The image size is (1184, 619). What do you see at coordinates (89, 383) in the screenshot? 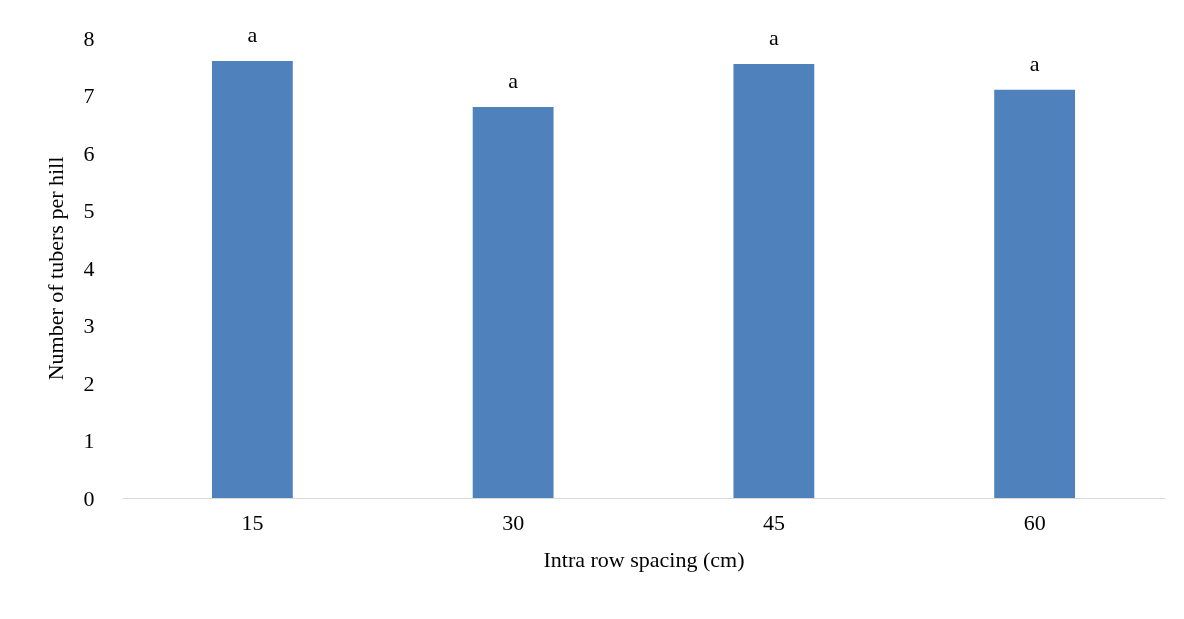
I see `y-tick-label: 2` at bounding box center [89, 383].